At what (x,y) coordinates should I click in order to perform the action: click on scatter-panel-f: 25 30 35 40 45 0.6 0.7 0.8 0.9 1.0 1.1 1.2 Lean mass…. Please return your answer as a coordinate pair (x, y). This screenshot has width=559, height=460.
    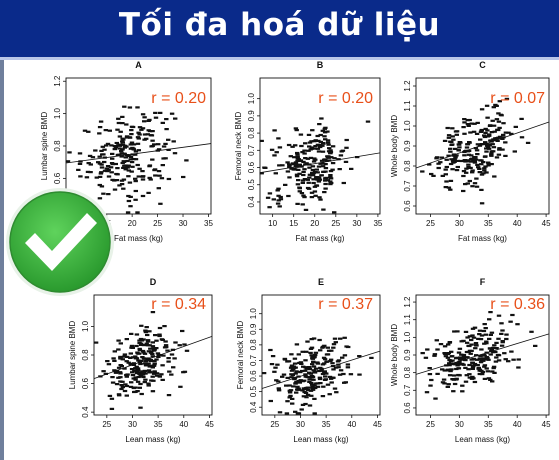
    Looking at the image, I should click on (470, 360).